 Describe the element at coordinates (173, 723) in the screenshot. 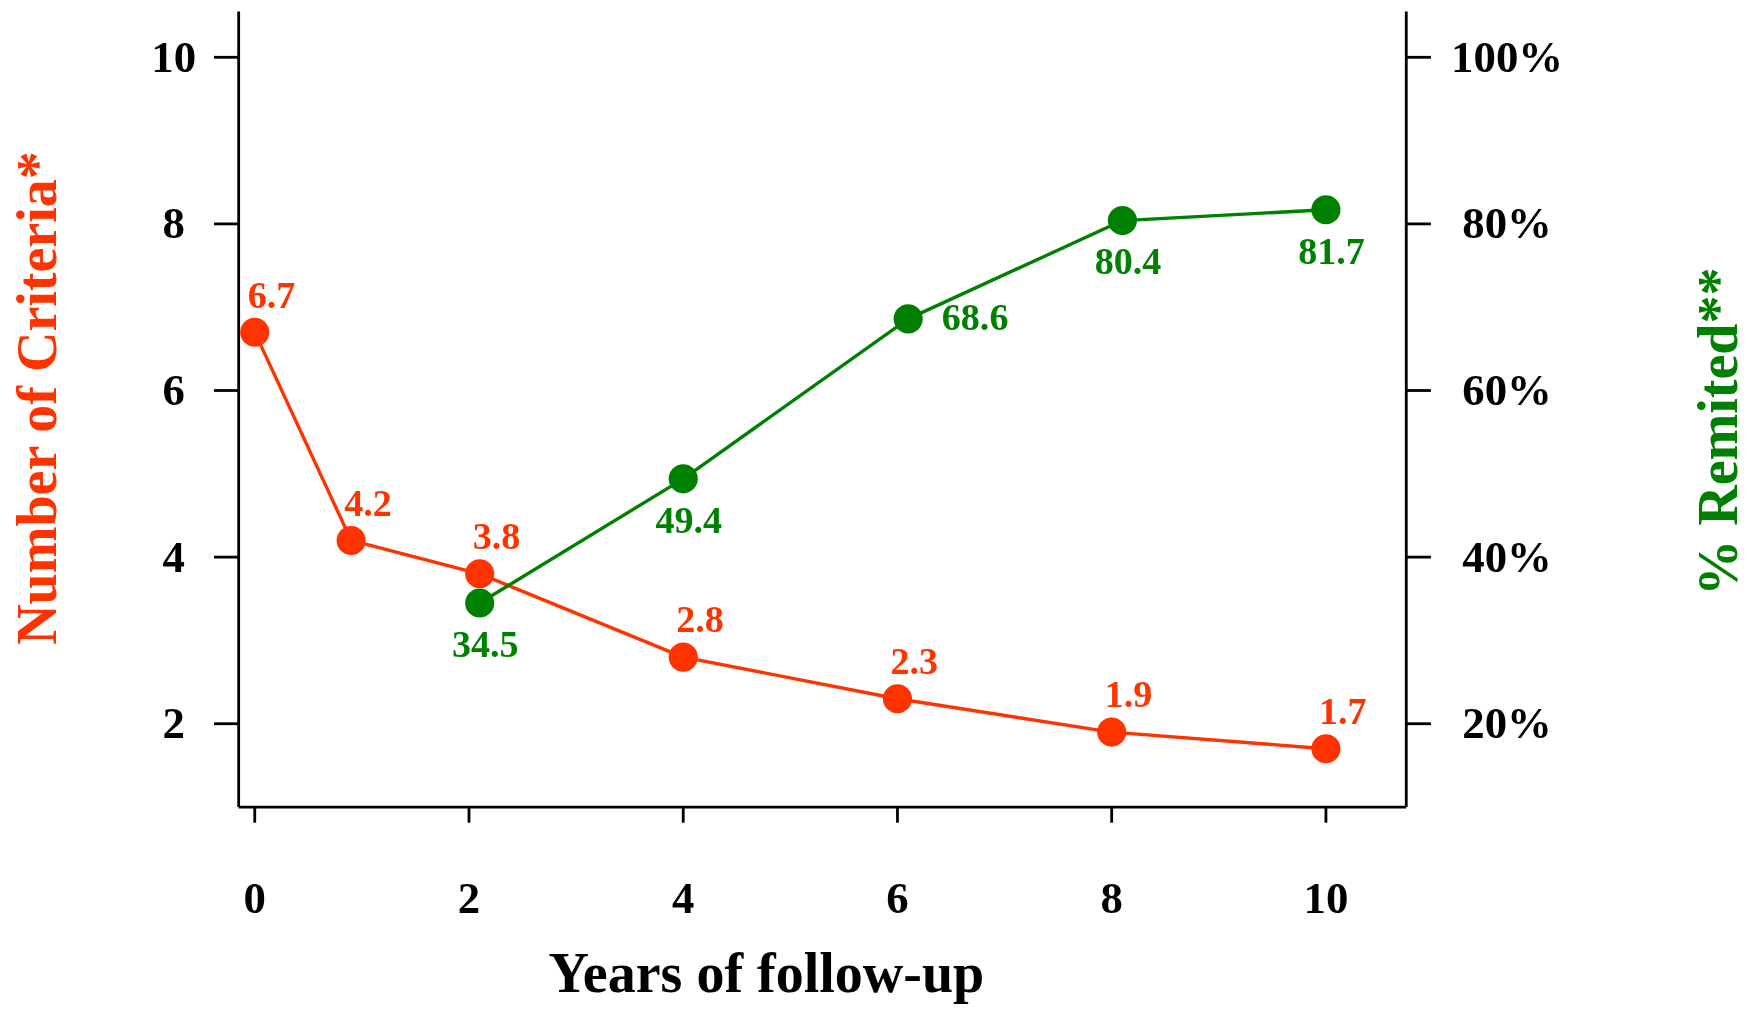

I see `y-tick-label: 2` at that location.